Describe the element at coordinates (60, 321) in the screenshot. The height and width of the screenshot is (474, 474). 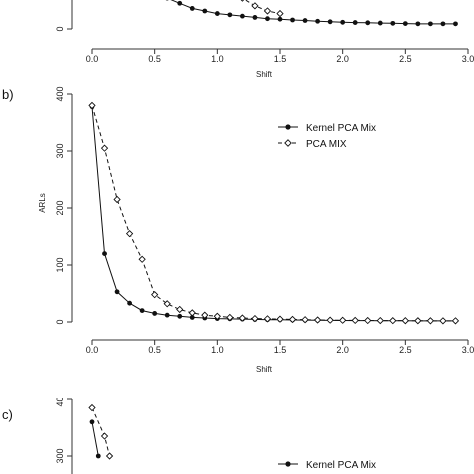
I see `y-tick-label: 0` at that location.